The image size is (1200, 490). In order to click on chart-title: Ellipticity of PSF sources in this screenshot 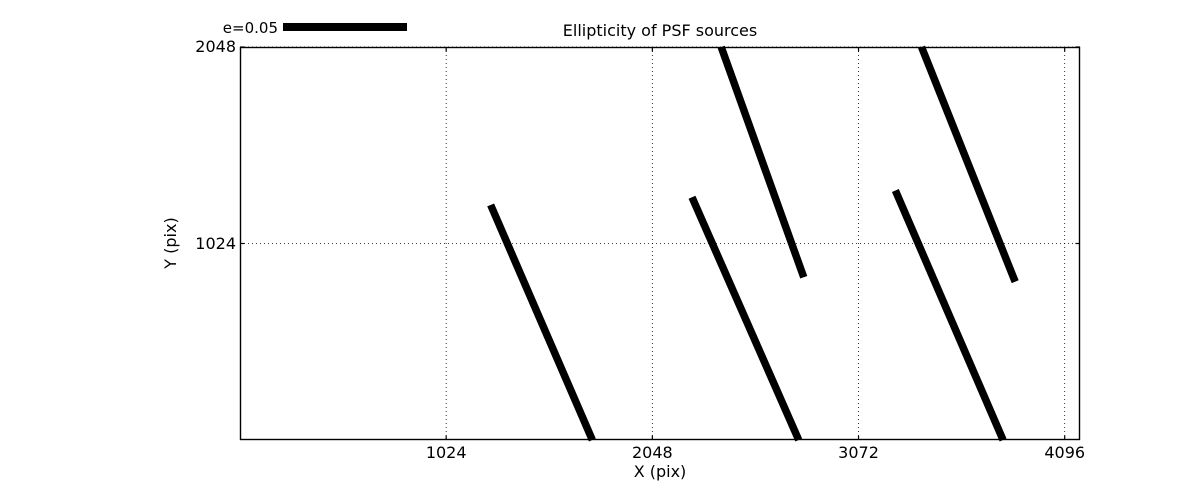, I will do `click(660, 30)`.